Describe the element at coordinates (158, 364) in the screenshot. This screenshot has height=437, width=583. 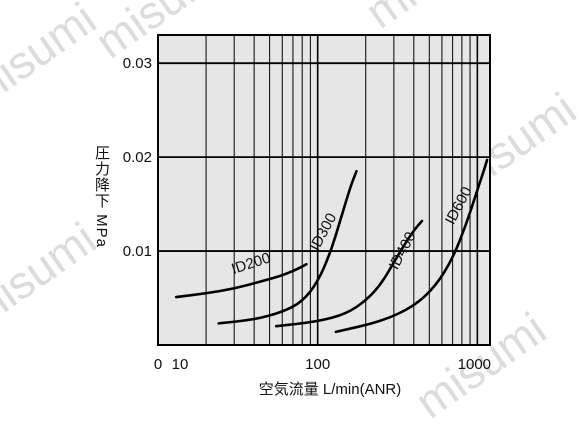
I see `x-tick-label: 0` at that location.